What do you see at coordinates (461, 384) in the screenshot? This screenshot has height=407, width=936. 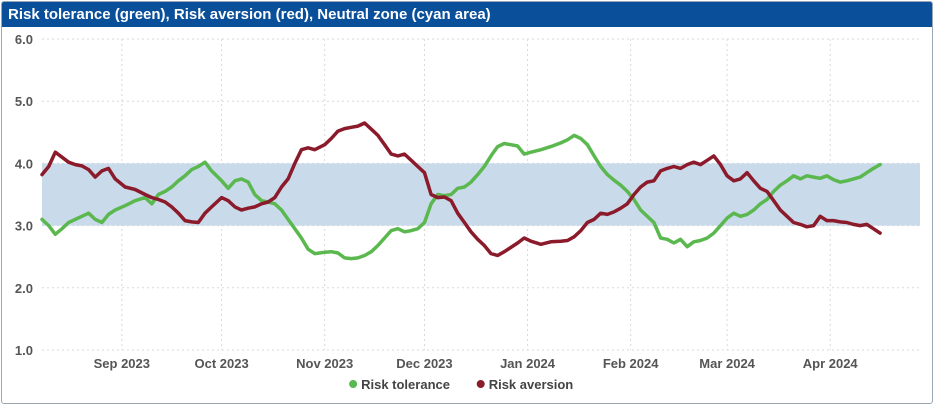 I see `legend: Risk tolerance Risk aversion` at bounding box center [461, 384].